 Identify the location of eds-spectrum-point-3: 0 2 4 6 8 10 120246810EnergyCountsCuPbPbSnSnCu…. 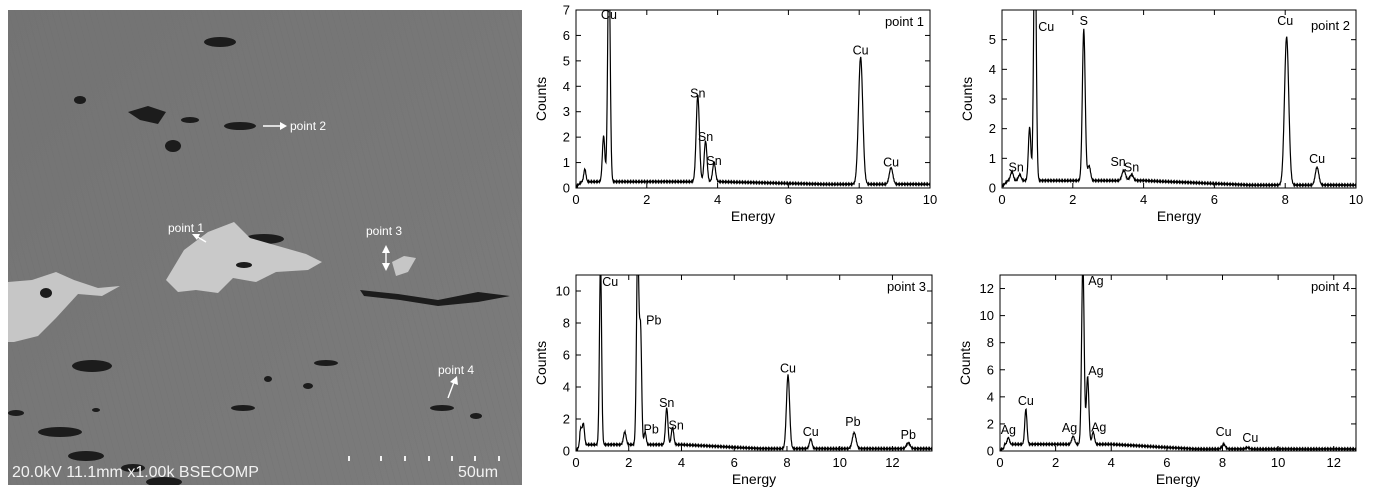
(733, 380).